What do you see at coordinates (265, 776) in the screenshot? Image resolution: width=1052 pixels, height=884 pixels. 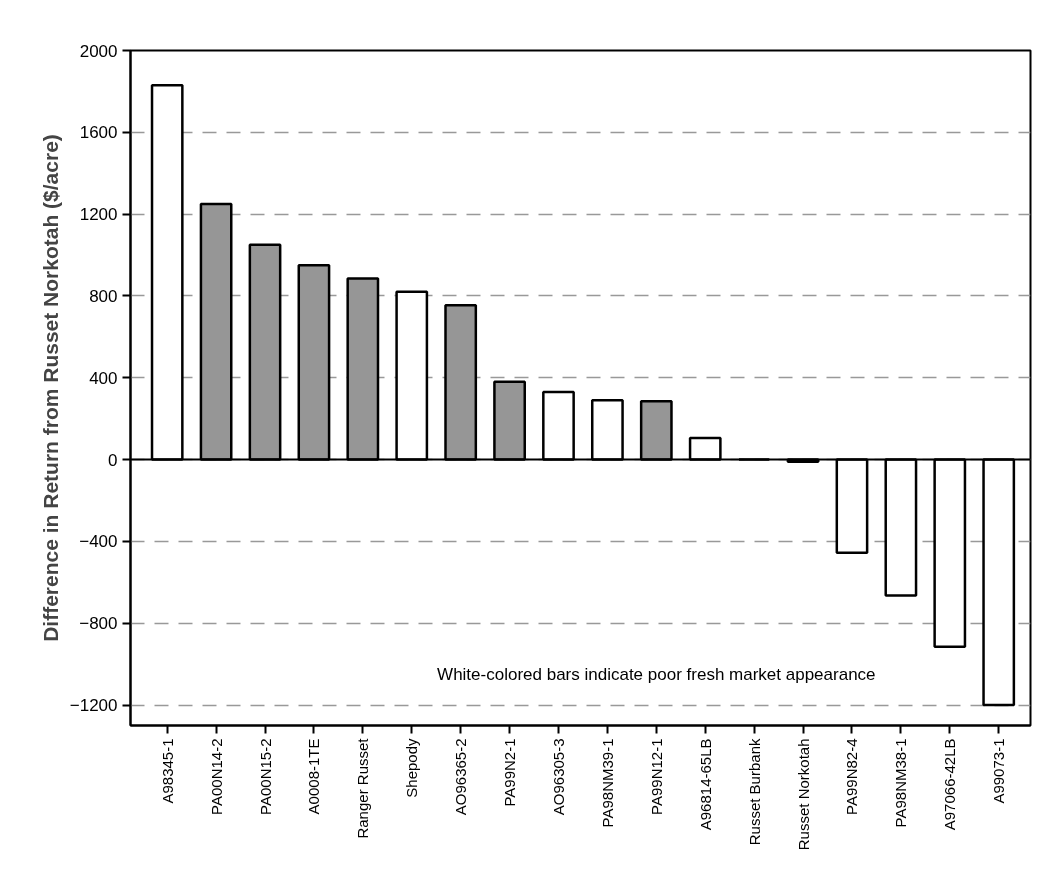 I see `x-tick-label: PA00N15-2` at bounding box center [265, 776].